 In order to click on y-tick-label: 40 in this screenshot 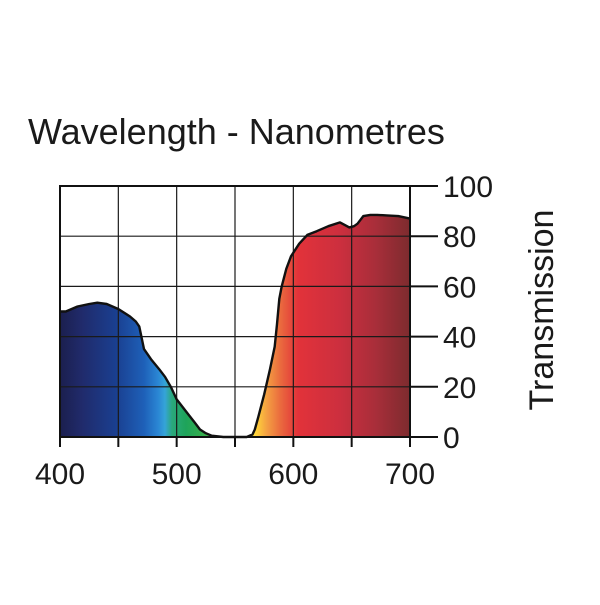, I will do `click(459, 338)`.